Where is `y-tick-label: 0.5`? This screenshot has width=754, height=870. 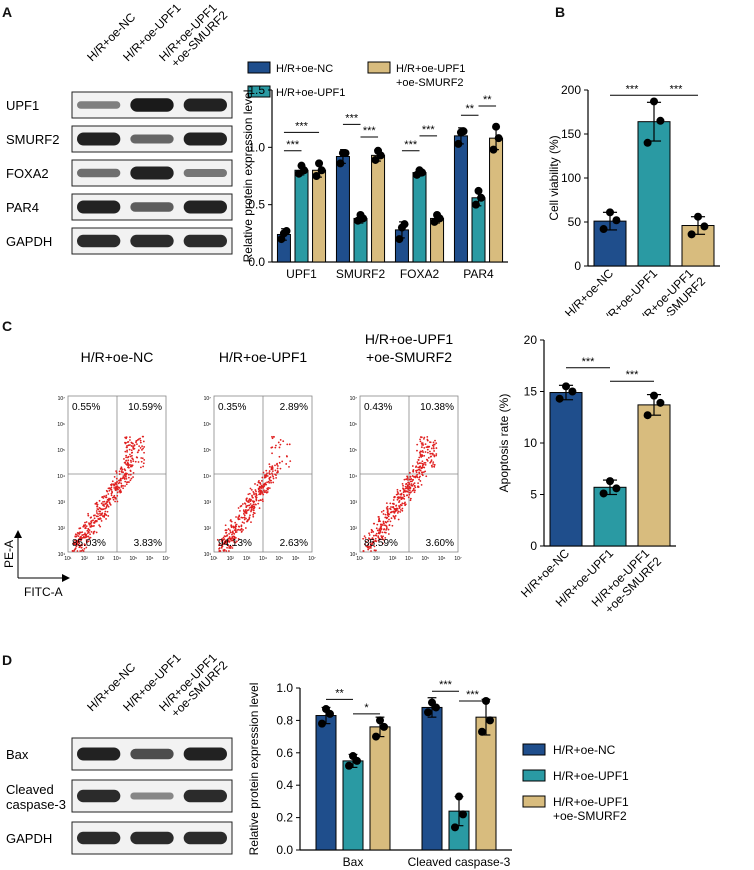 y-tick-label: 0.5 is located at coordinates (256, 205).